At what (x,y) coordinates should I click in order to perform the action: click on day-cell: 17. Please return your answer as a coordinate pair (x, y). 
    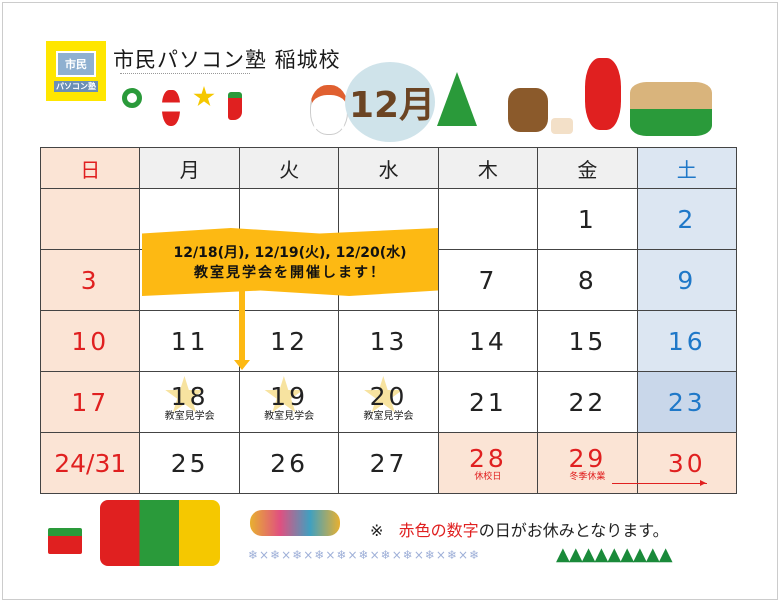
    Looking at the image, I should click on (90, 402).